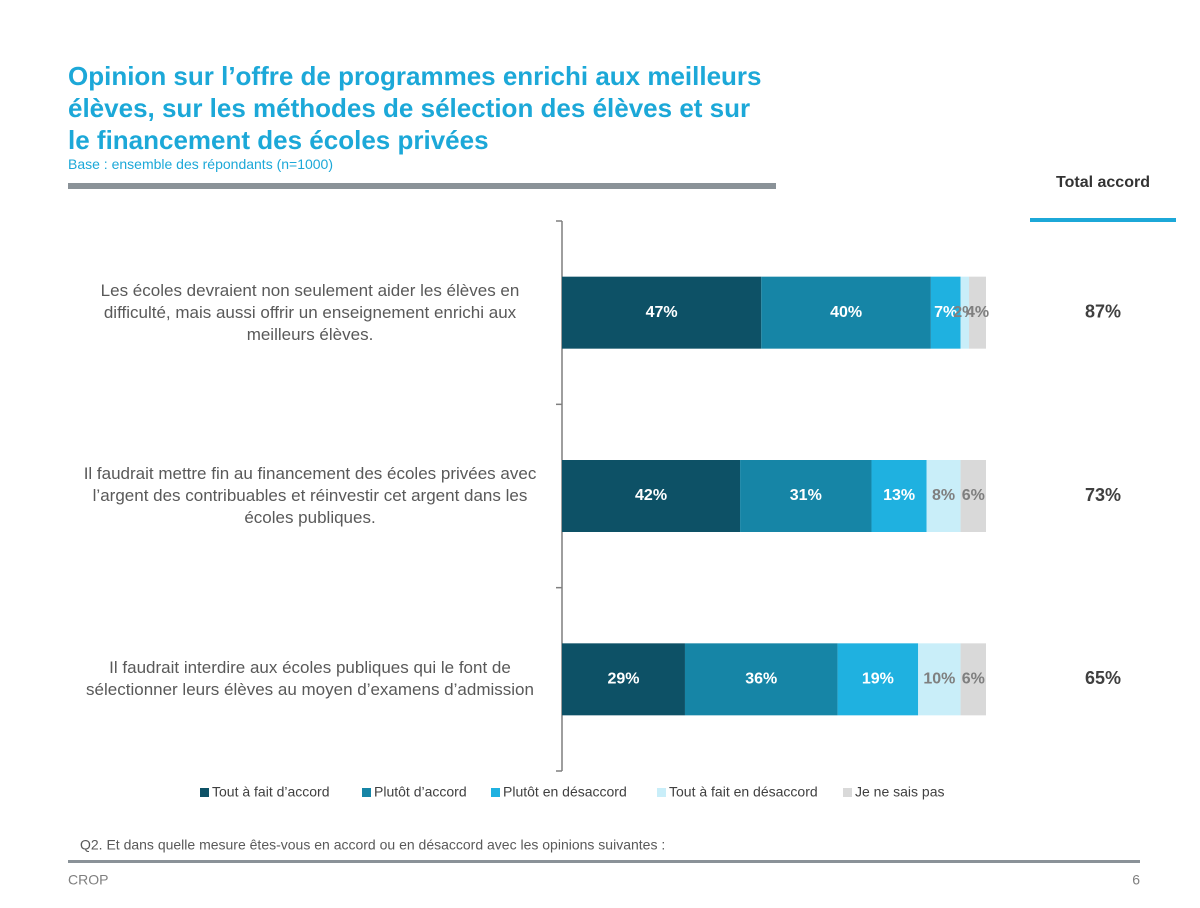  I want to click on footer-rule, so click(604, 861).